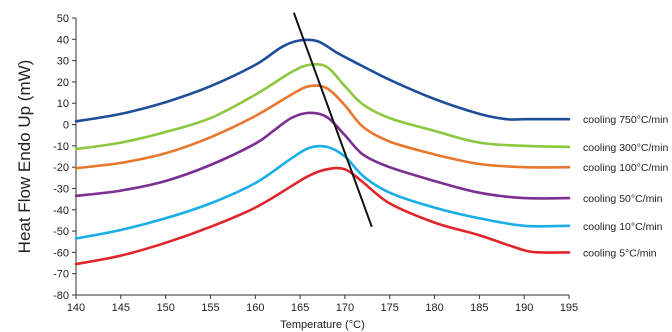 Image resolution: width=672 pixels, height=332 pixels. Describe the element at coordinates (76, 308) in the screenshot. I see `x-tick-label: 140` at that location.